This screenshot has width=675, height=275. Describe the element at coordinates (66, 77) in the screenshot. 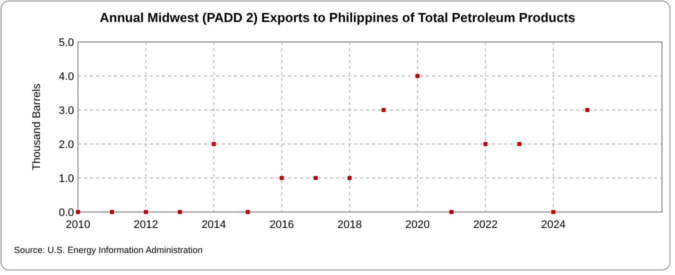

I see `y-tick-label: 4.0` at that location.